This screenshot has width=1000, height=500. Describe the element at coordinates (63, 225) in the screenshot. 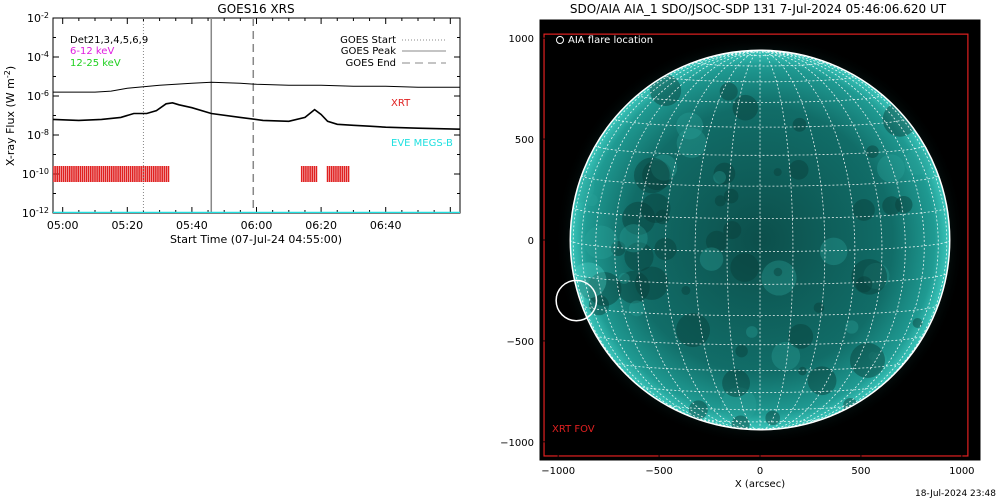

I see `goes-x-tick-label: 05:00` at that location.